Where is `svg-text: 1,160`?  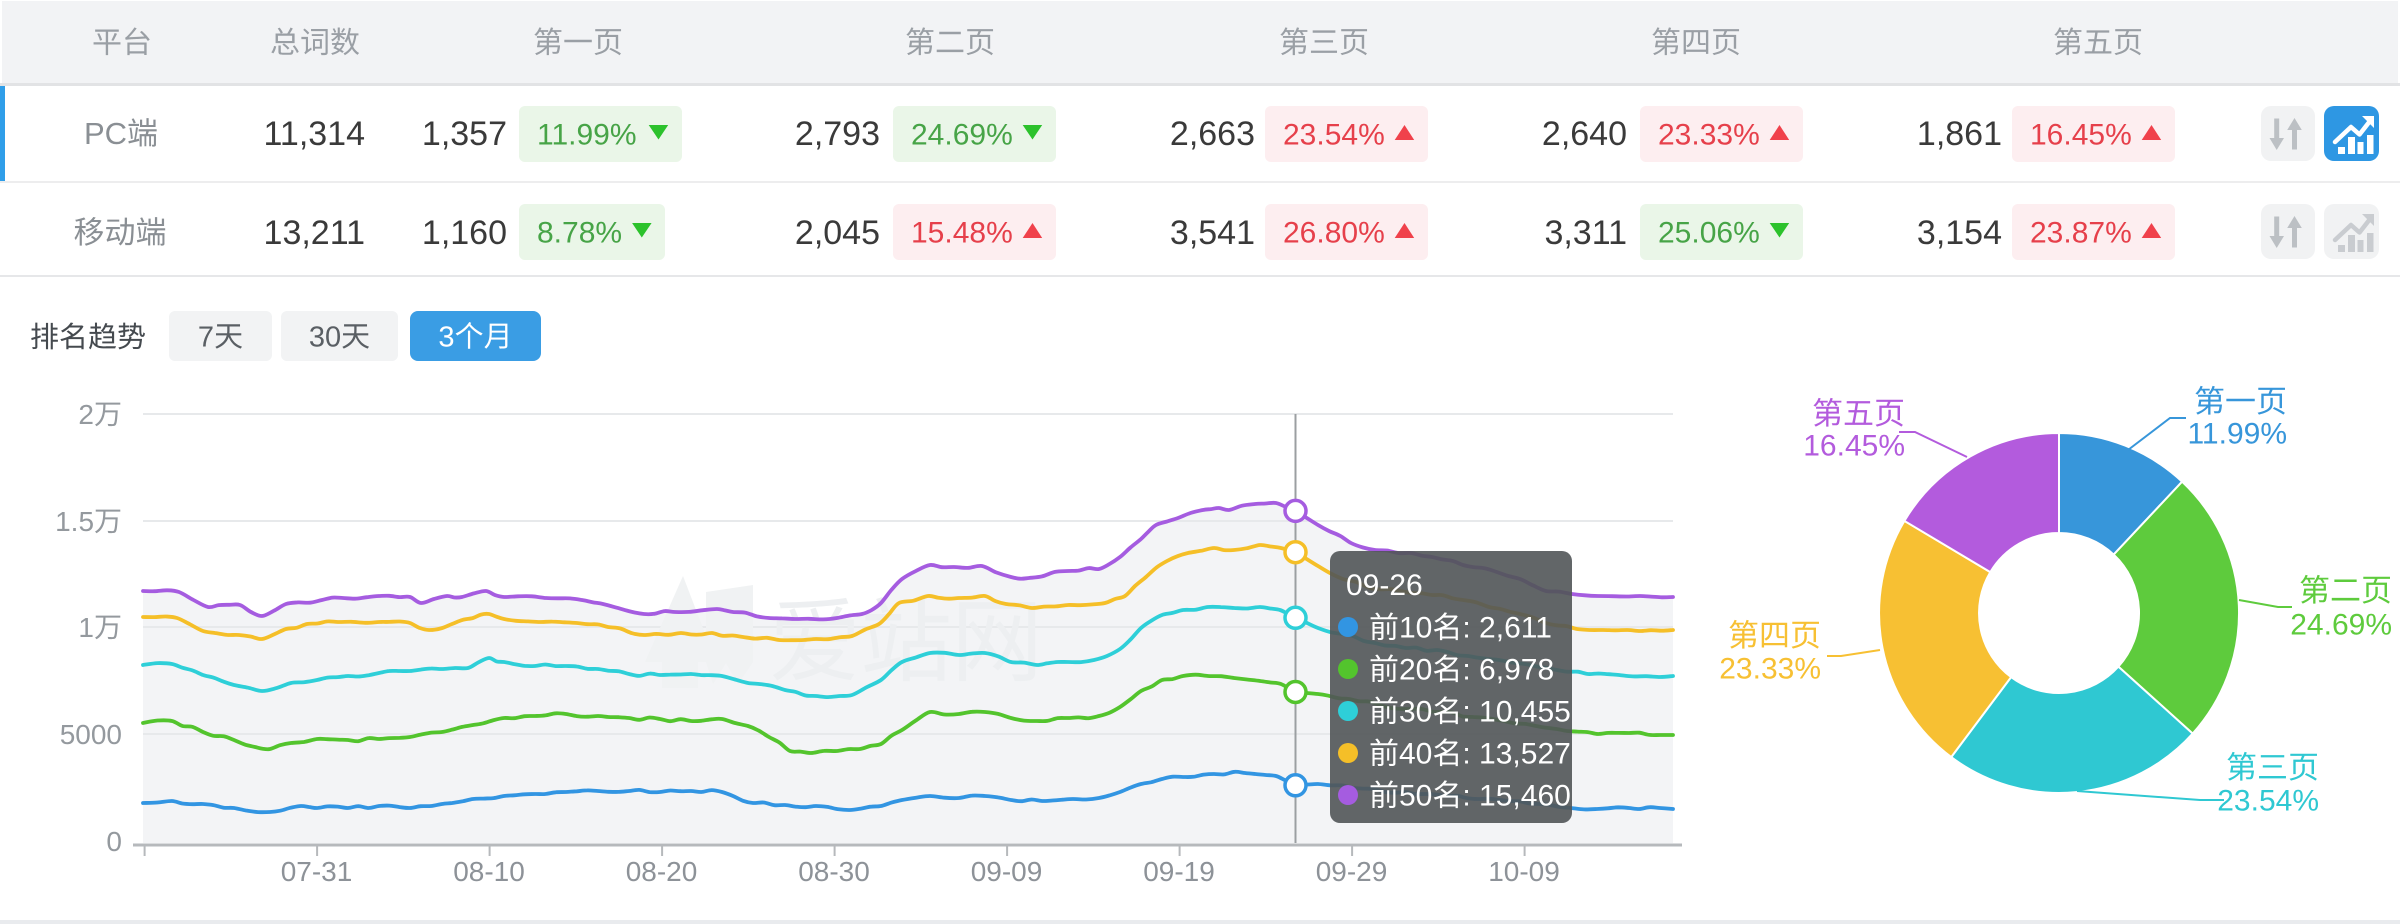 svg-text: 1,160 is located at coordinates (464, 233).